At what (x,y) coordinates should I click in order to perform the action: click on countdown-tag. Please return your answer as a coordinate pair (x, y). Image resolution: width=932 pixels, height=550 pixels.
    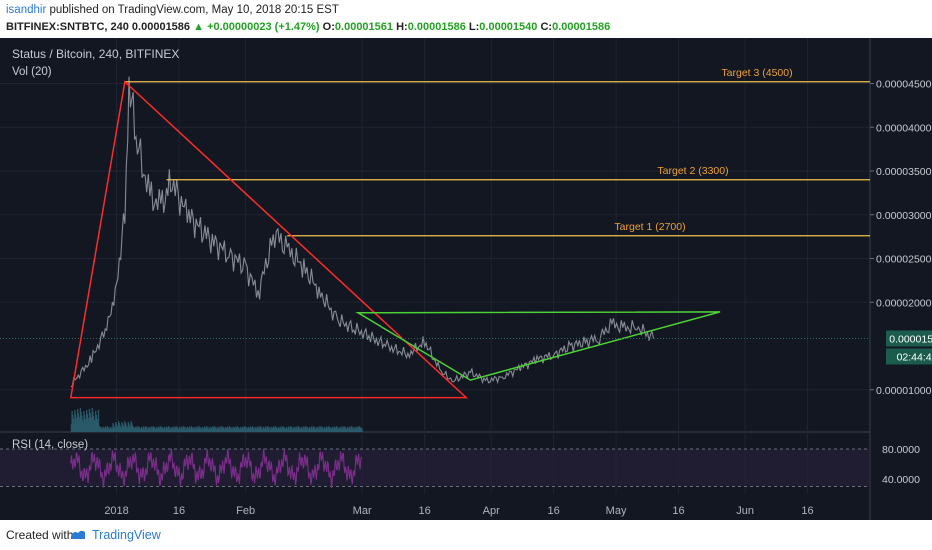
    Looking at the image, I should click on (909, 356).